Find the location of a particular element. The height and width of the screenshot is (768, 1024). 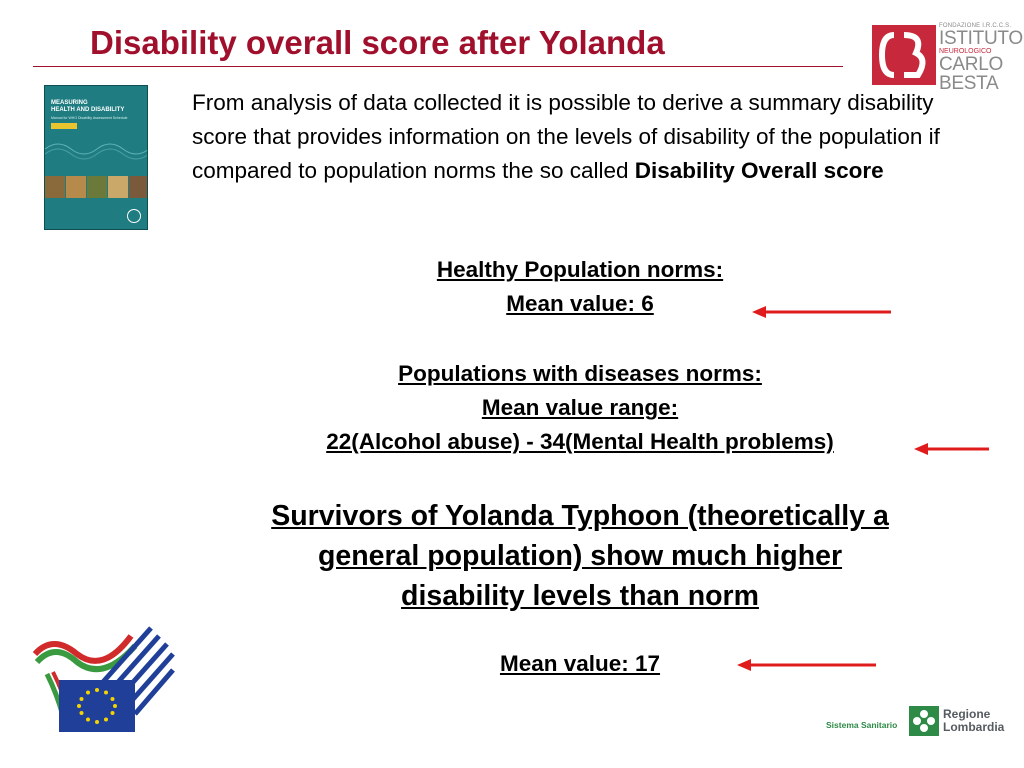

besta-logo-mark is located at coordinates (904, 55).